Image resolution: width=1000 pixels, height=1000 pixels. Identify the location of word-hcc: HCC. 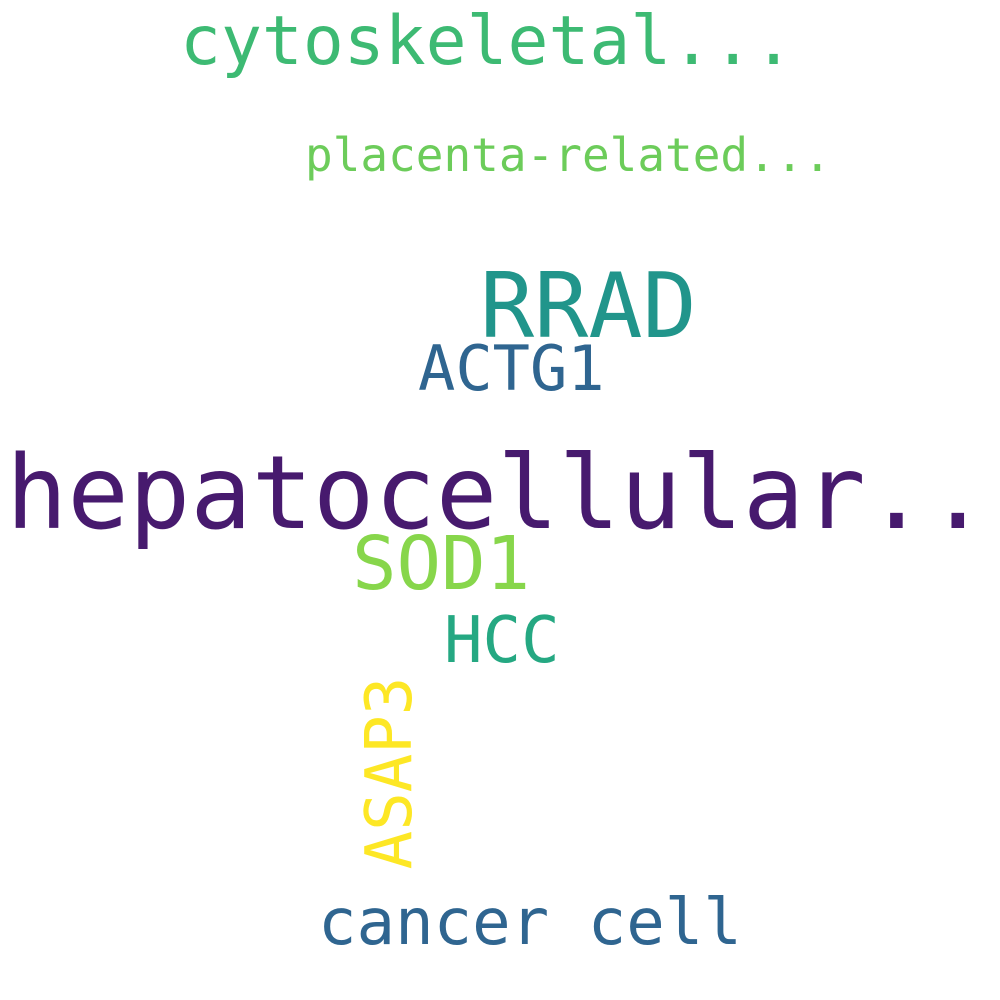
(502, 641).